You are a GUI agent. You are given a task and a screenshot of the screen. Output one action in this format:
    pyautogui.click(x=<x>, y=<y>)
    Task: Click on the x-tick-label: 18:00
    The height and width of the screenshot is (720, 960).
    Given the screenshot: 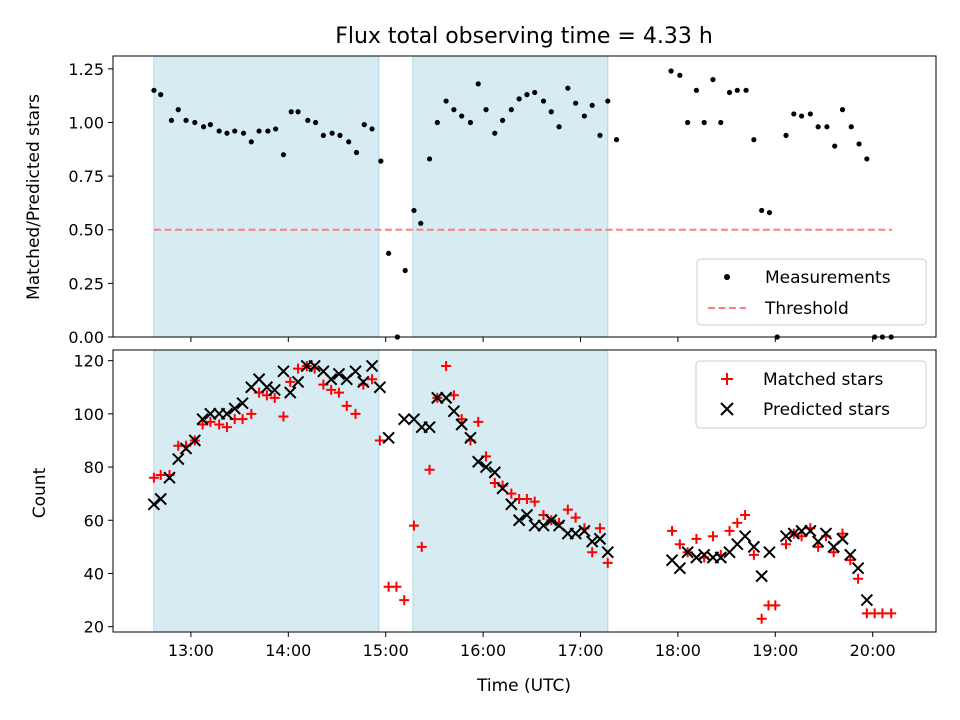 What is the action you would take?
    pyautogui.click(x=678, y=650)
    